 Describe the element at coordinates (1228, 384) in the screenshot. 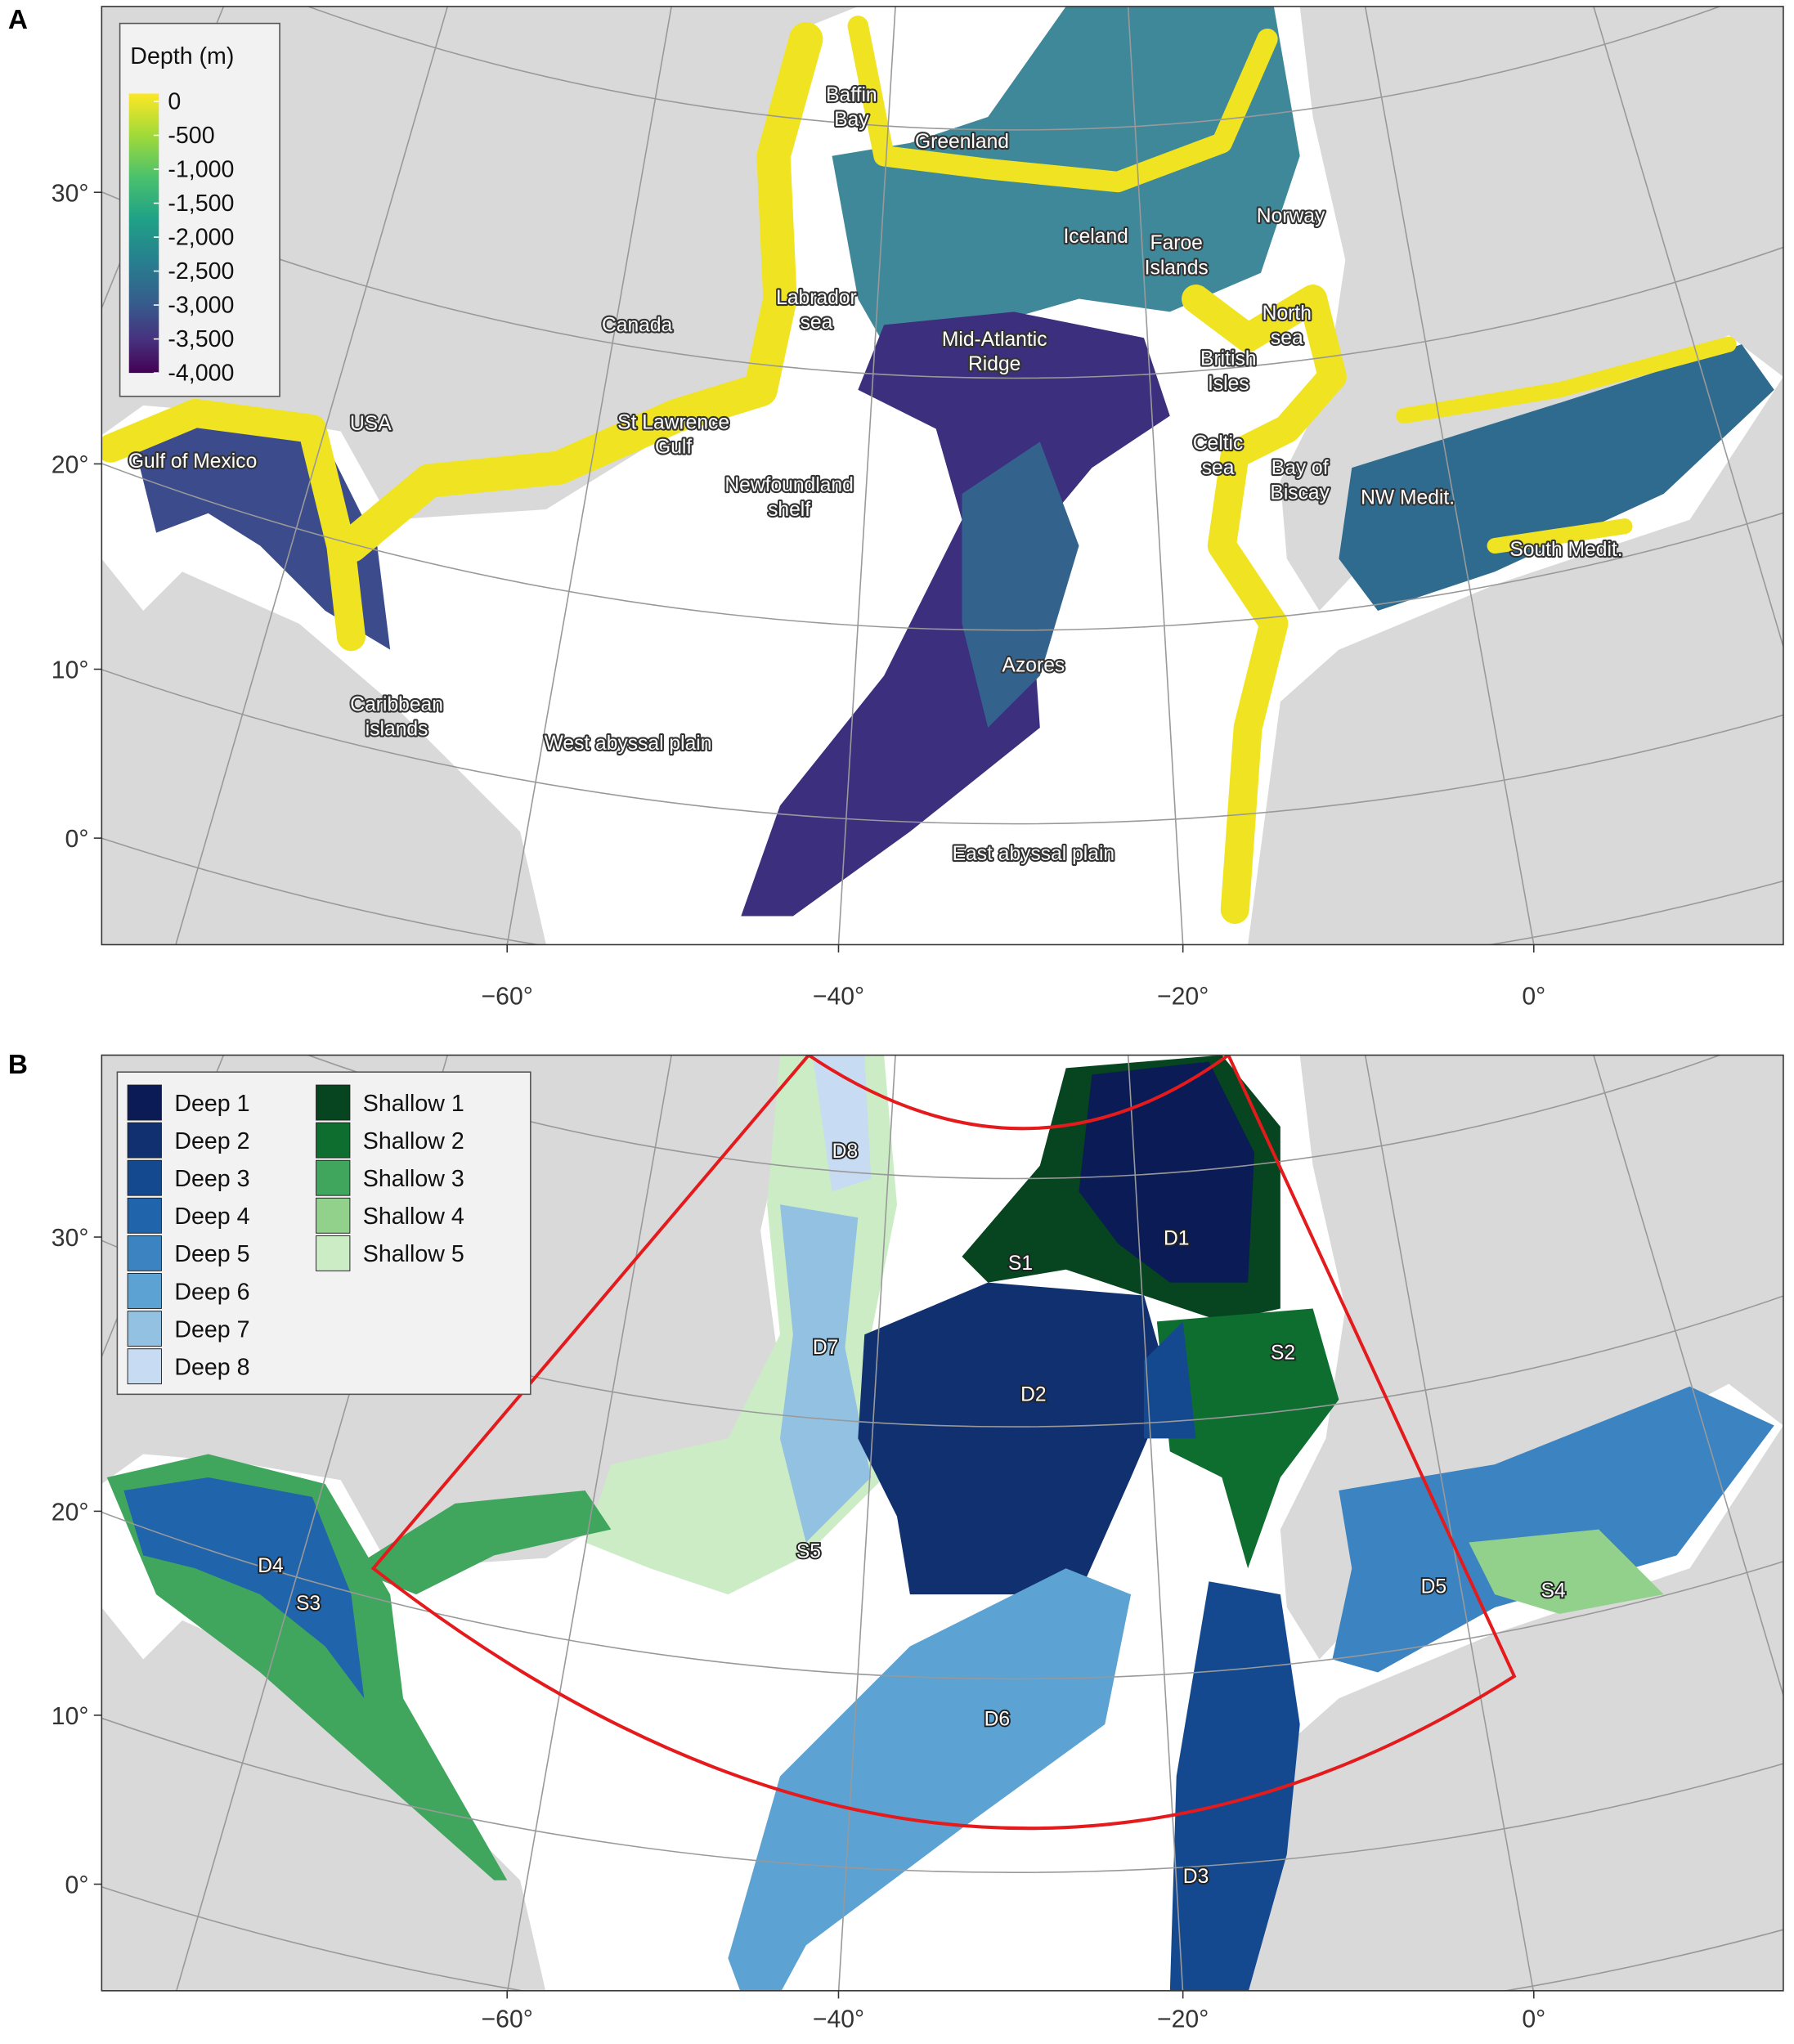

I see `place-label-line: Isles` at that location.